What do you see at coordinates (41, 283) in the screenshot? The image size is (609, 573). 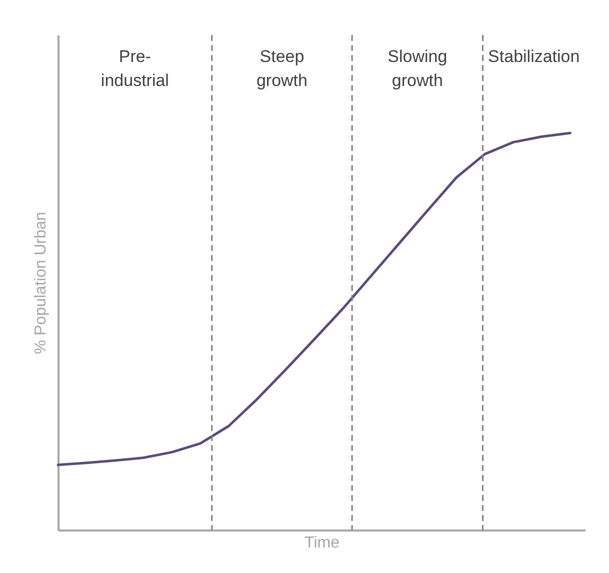 I see `y-axis-title: % Population Urban` at bounding box center [41, 283].